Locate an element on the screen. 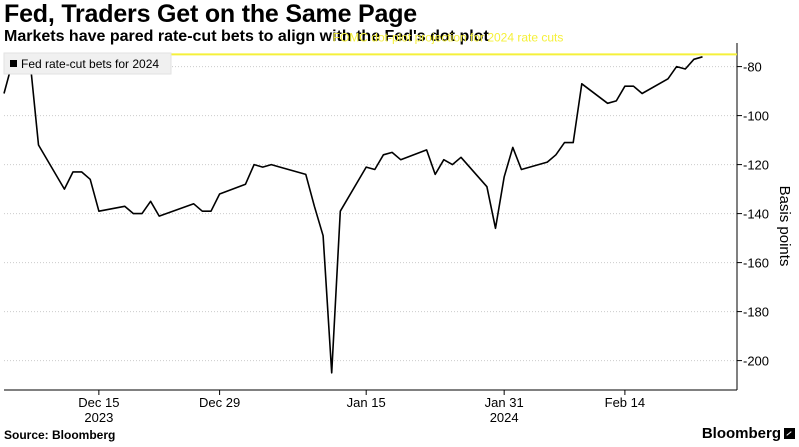 The width and height of the screenshot is (799, 447). page-title: Fed, Traders Get on the Same Page is located at coordinates (210, 14).